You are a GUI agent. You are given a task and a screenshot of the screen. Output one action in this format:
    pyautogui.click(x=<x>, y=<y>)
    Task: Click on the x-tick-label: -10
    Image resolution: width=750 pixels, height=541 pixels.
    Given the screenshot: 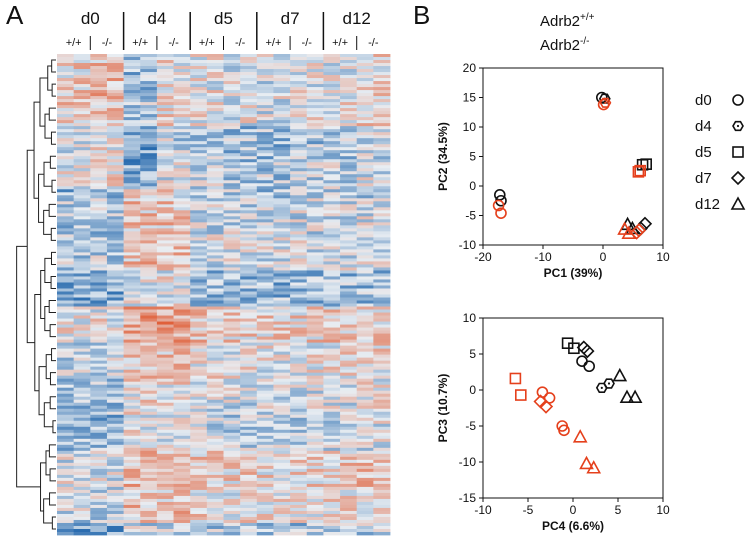 What is the action you would take?
    pyautogui.click(x=483, y=510)
    